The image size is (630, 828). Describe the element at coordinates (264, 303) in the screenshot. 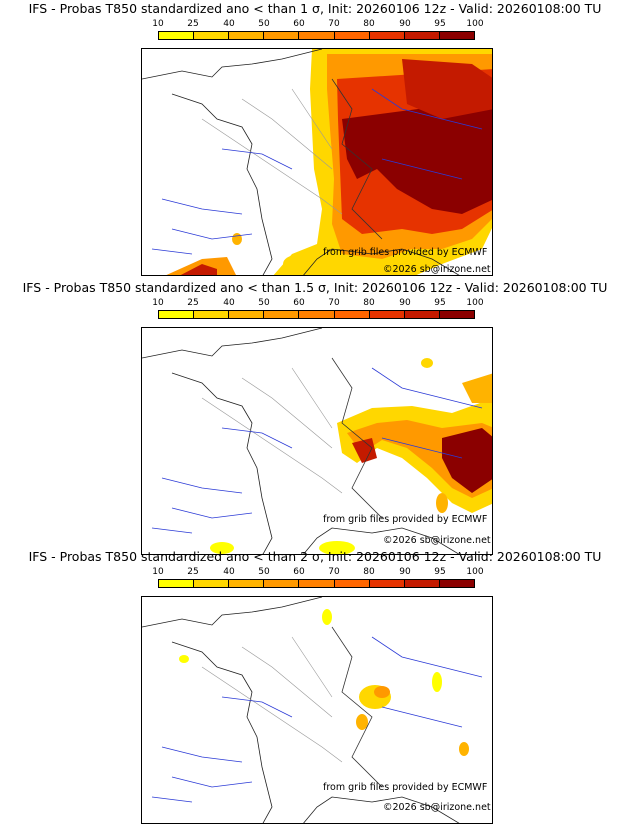

I see `legend-tick: 50` at that location.